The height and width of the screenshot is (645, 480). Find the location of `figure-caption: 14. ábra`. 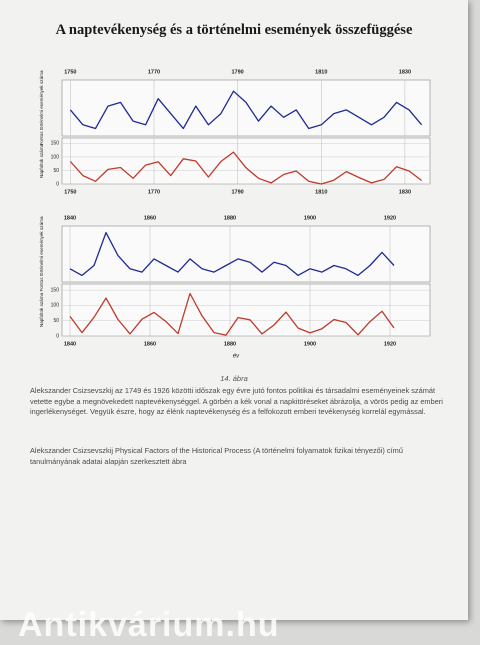

figure-caption: 14. ábra is located at coordinates (234, 378).